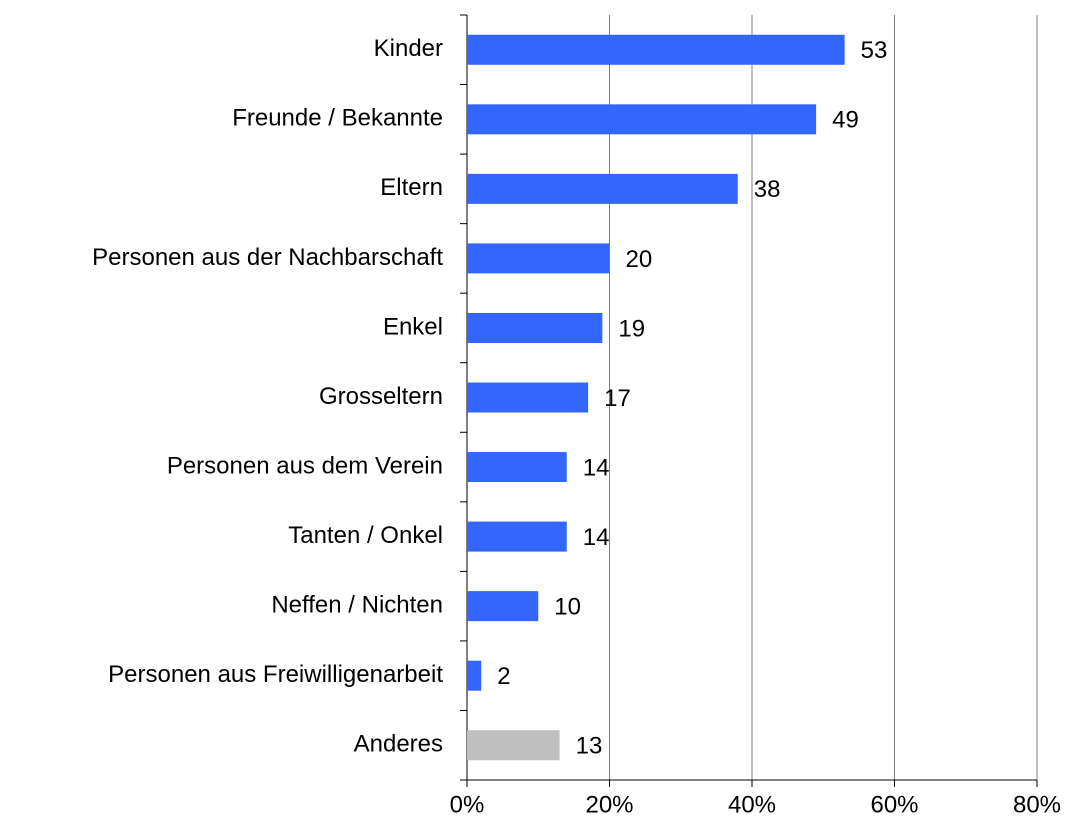 Image resolution: width=1070 pixels, height=827 pixels. Describe the element at coordinates (894, 804) in the screenshot. I see `x-tick-label: 60%` at that location.